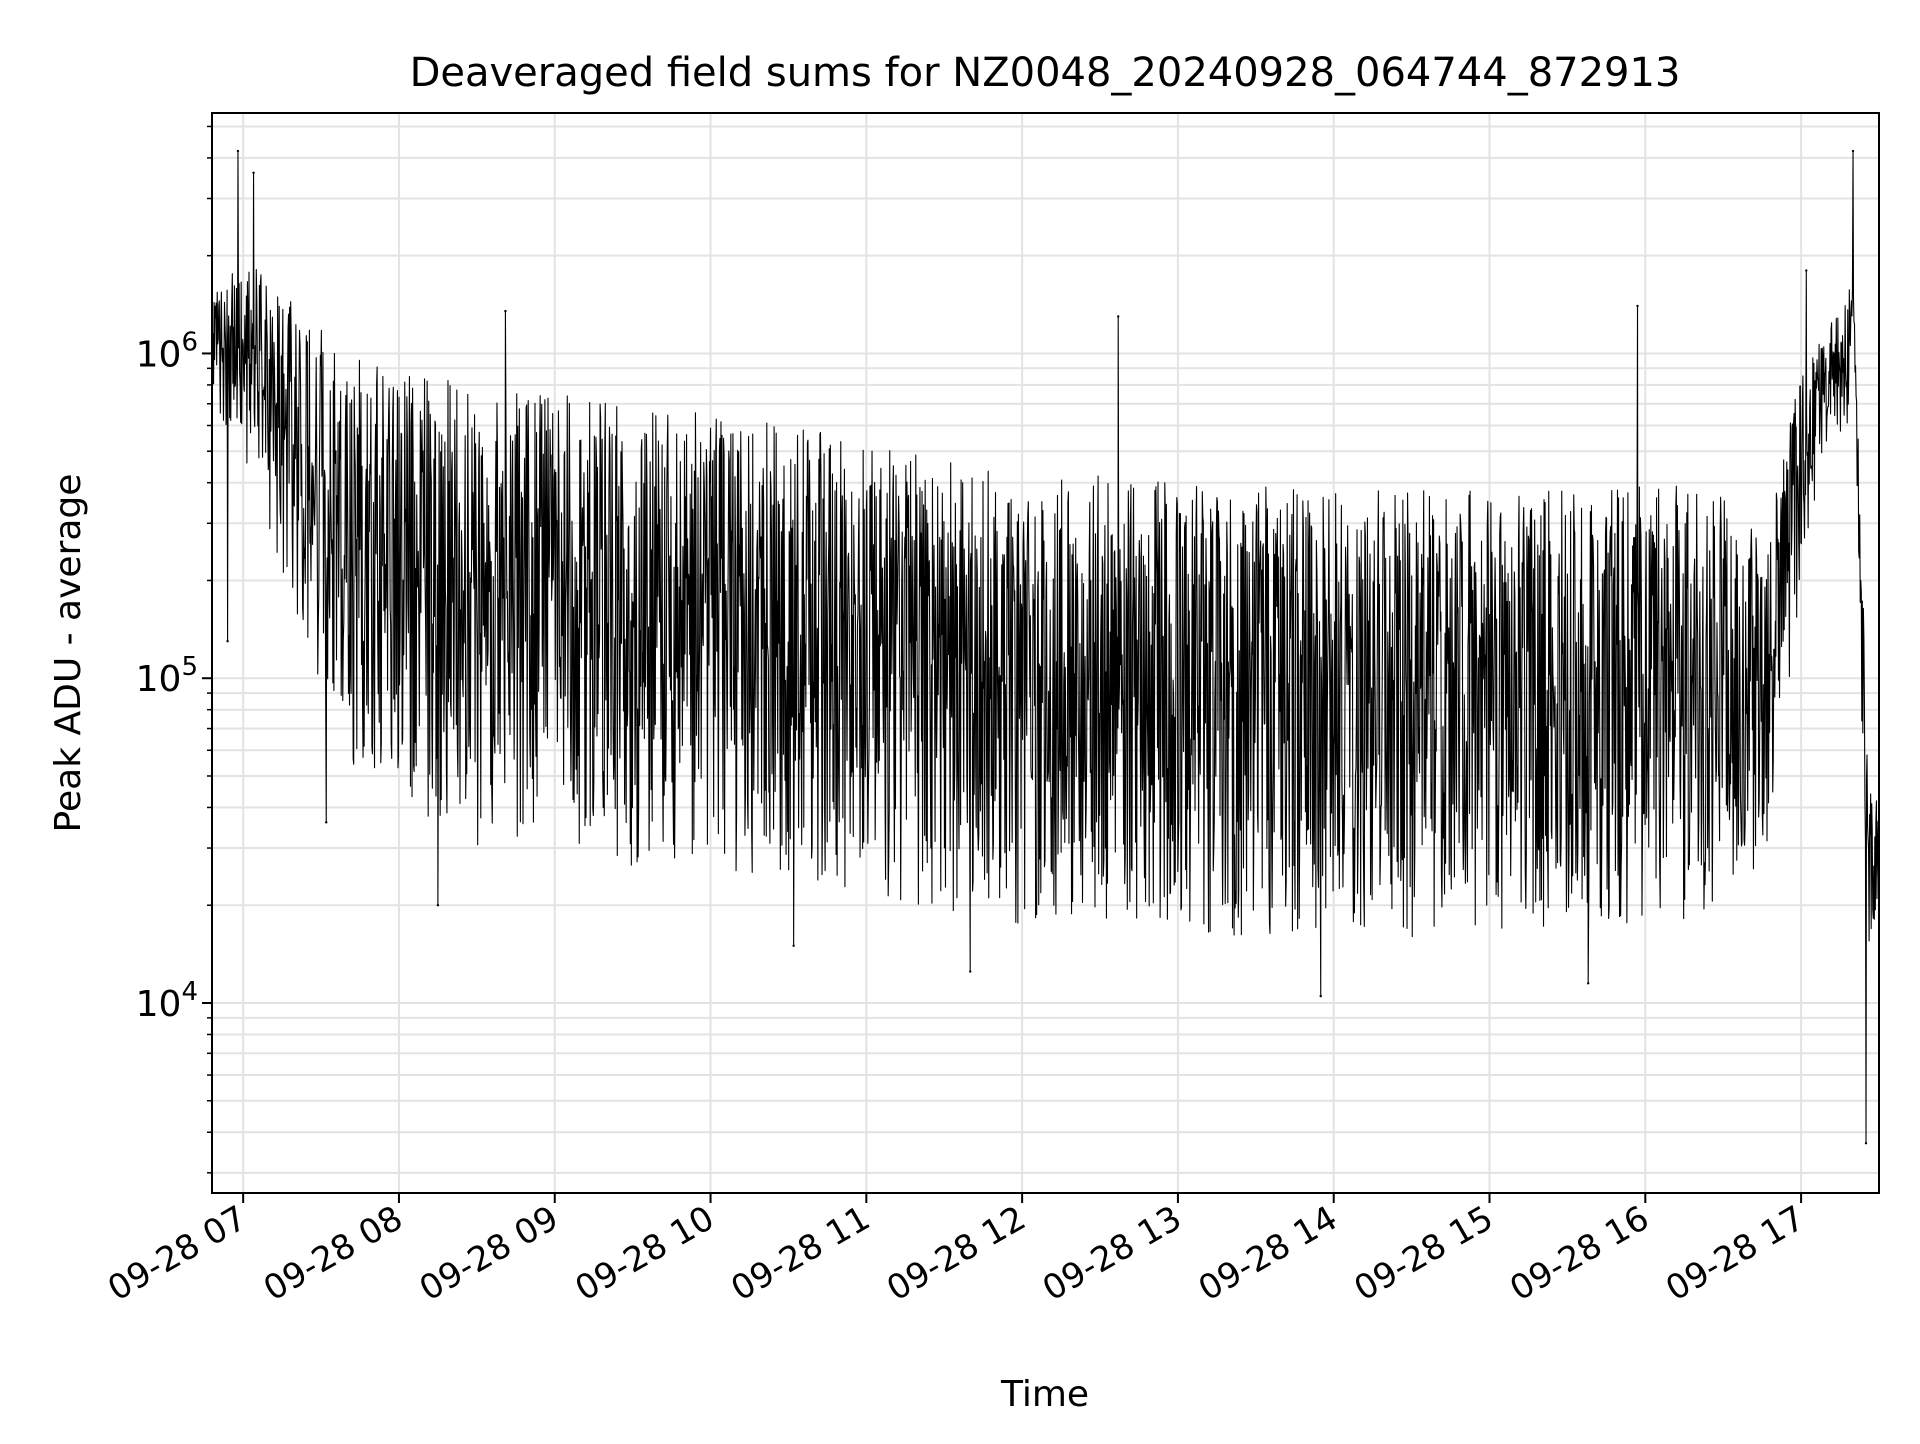  What do you see at coordinates (167, 676) in the screenshot?
I see `y-tick-label: 10⁵` at bounding box center [167, 676].